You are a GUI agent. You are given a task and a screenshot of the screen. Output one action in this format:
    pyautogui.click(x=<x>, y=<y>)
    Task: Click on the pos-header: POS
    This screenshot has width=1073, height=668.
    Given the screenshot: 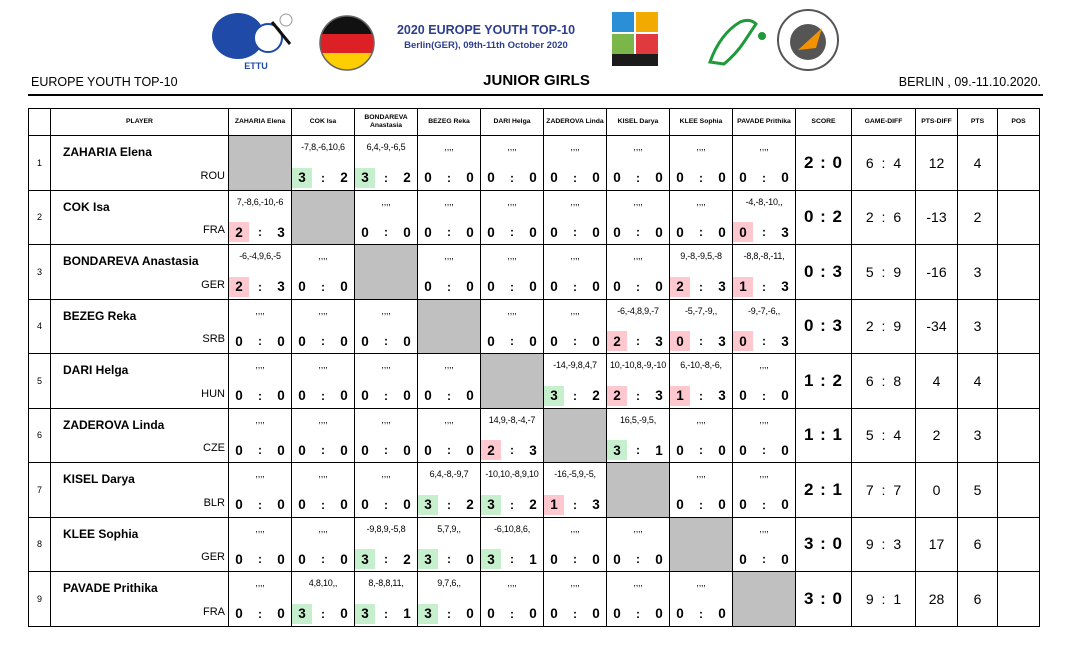 What is the action you would take?
    pyautogui.click(x=1018, y=122)
    